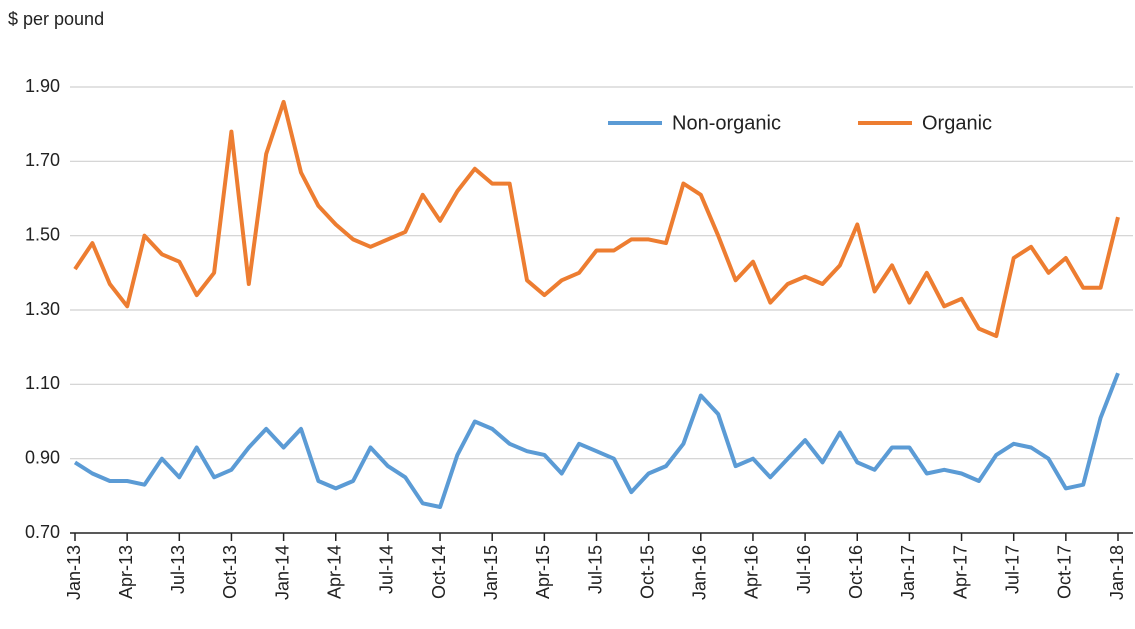 The image size is (1135, 629). I want to click on y-tick-label: 1.30, so click(42, 309).